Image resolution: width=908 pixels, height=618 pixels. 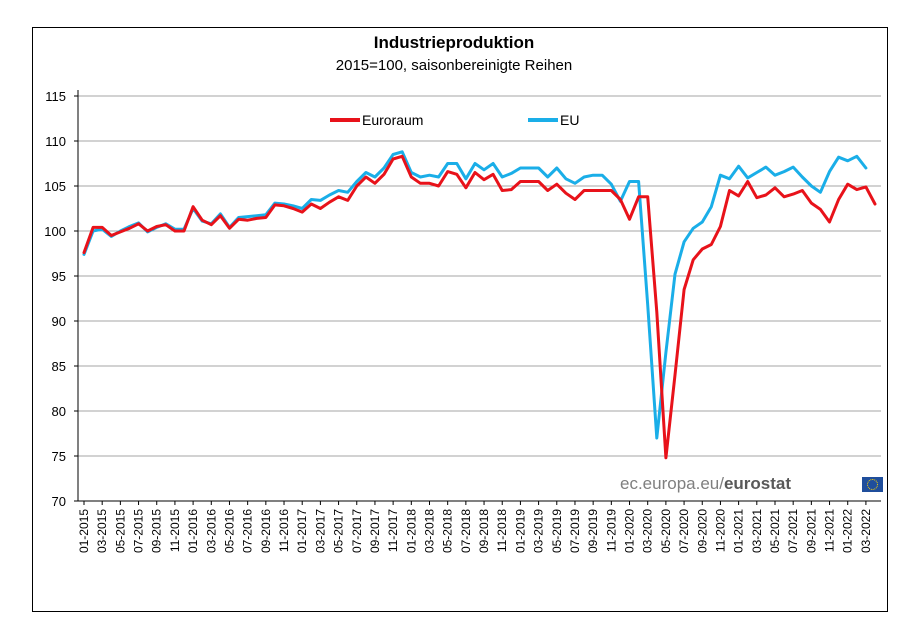 What do you see at coordinates (454, 42) in the screenshot?
I see `chart-title: Industrieproduktion` at bounding box center [454, 42].